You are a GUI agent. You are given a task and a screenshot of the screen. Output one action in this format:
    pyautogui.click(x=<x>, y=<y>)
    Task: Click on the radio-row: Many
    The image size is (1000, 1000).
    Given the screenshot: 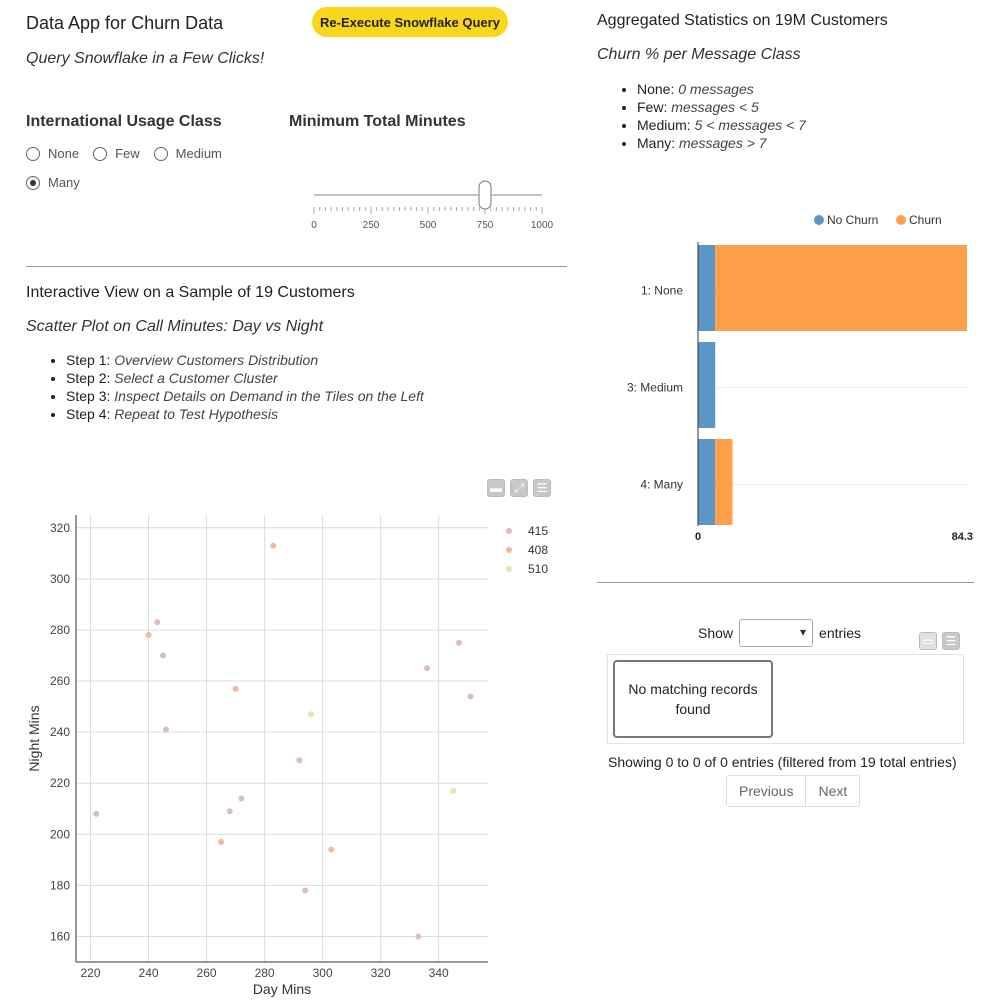 What is the action you would take?
    pyautogui.click(x=141, y=182)
    